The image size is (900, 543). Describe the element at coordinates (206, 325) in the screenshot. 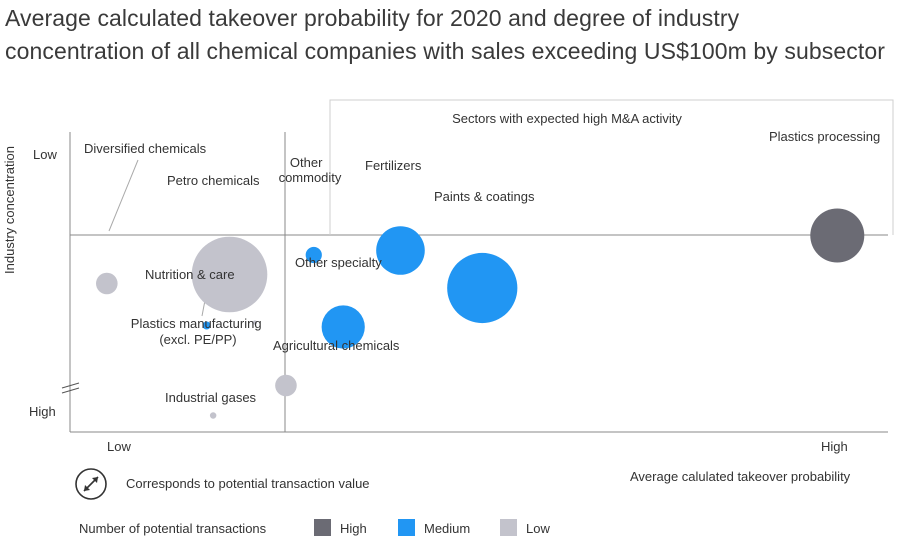

I see `bubble-plastics-manufacturing-excl-pe-pp` at that location.